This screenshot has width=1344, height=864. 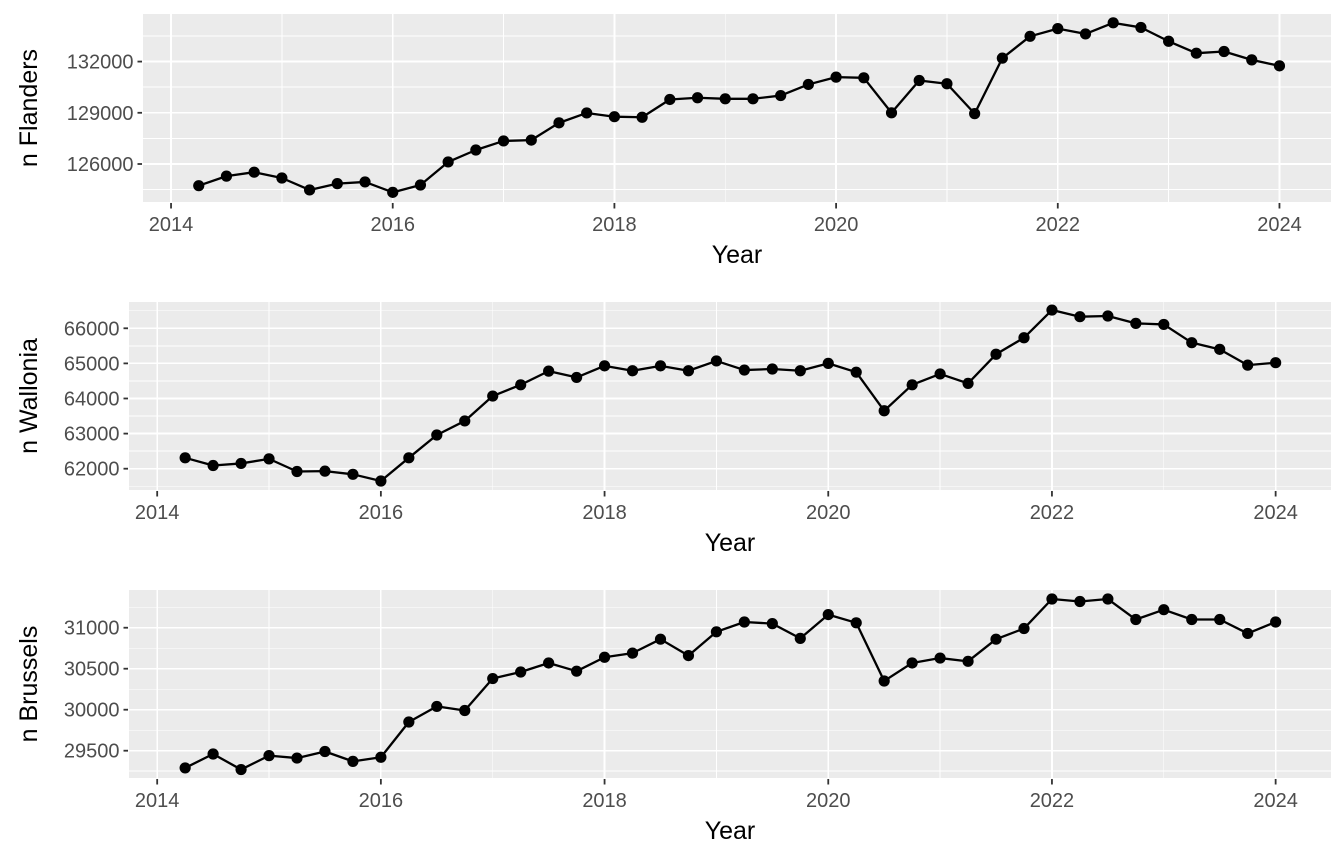 I want to click on y-tick-label: 65000, so click(x=92, y=364).